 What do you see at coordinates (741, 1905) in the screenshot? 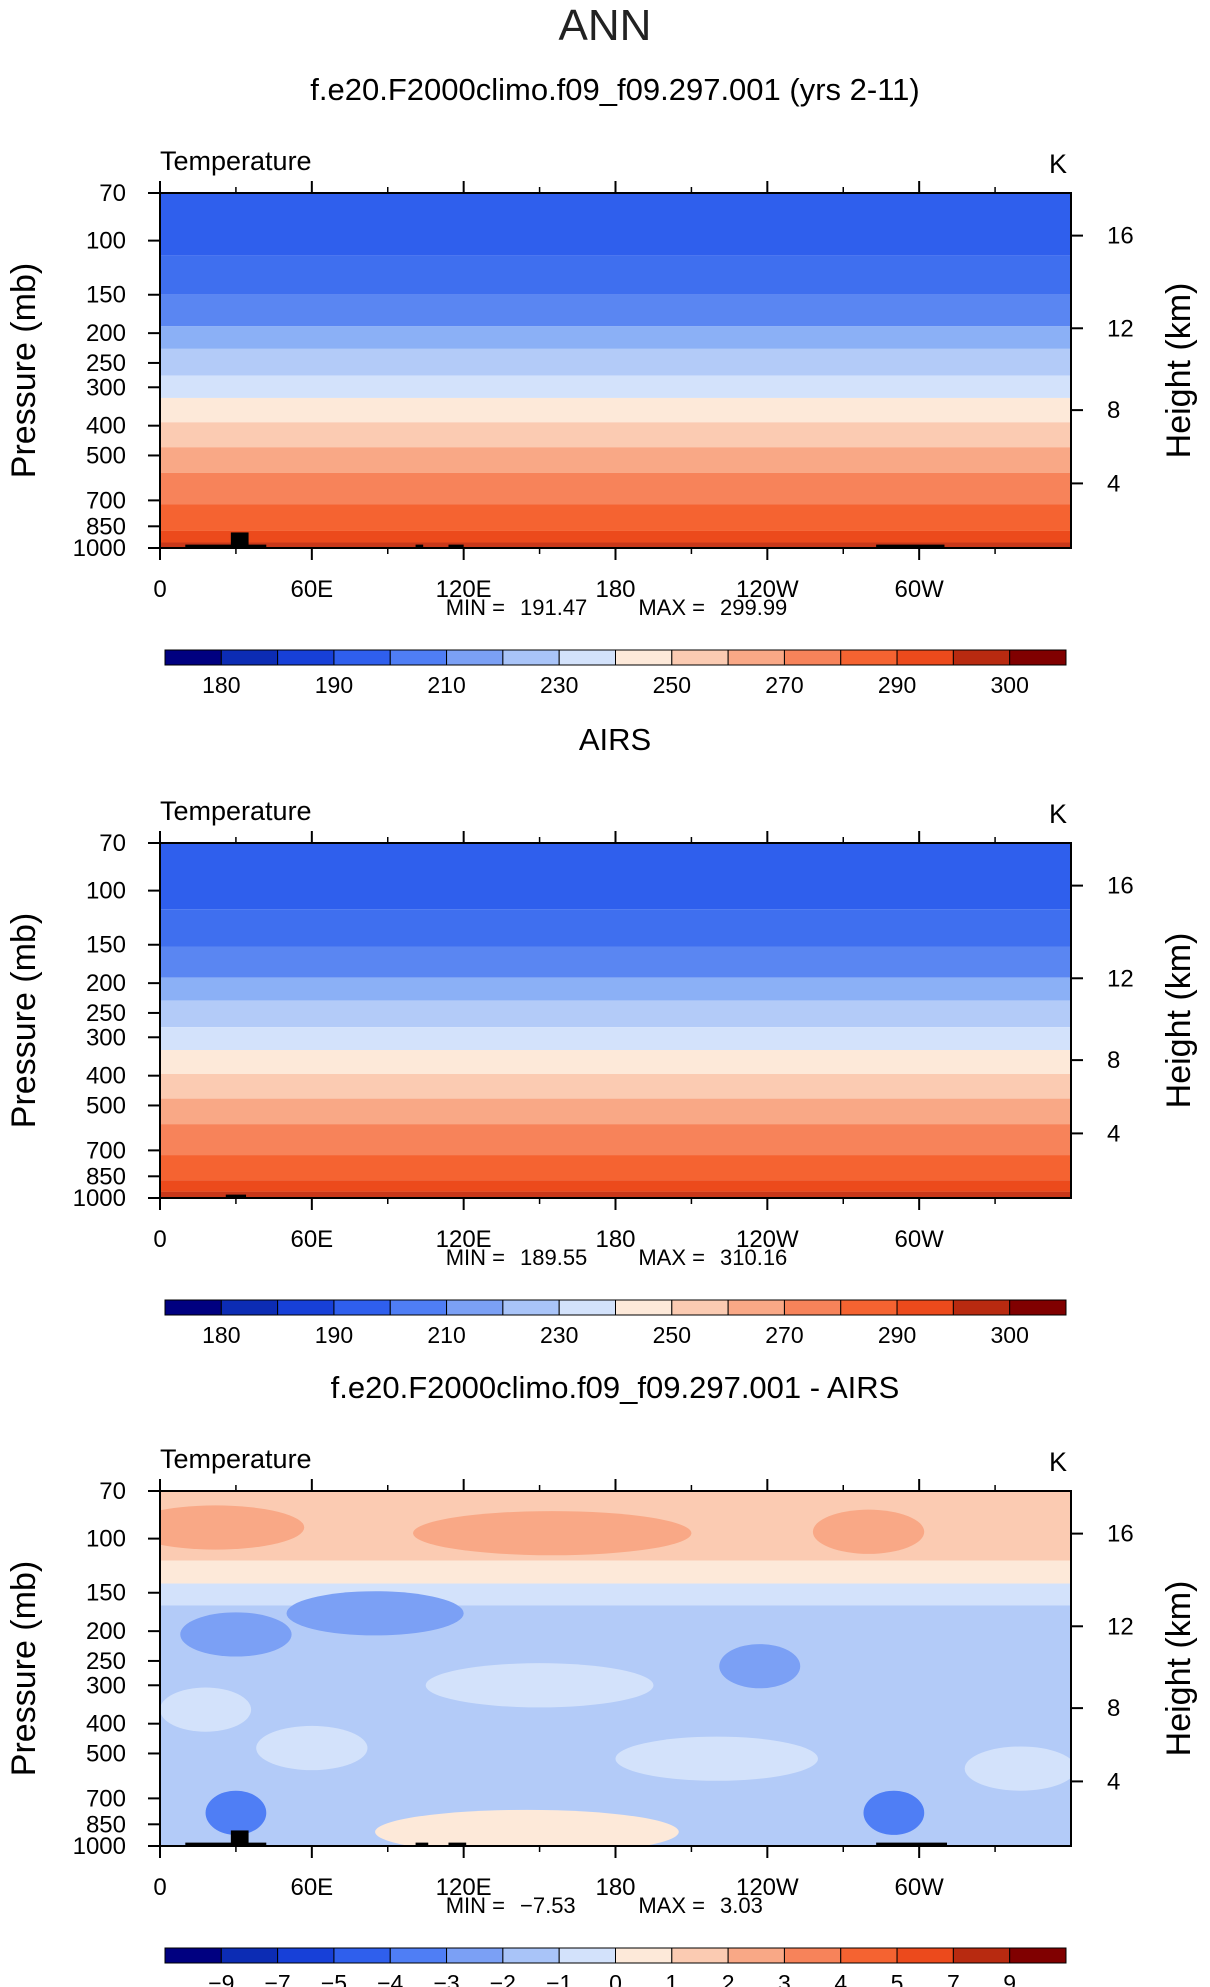
I see `max-value: 3.03` at bounding box center [741, 1905].